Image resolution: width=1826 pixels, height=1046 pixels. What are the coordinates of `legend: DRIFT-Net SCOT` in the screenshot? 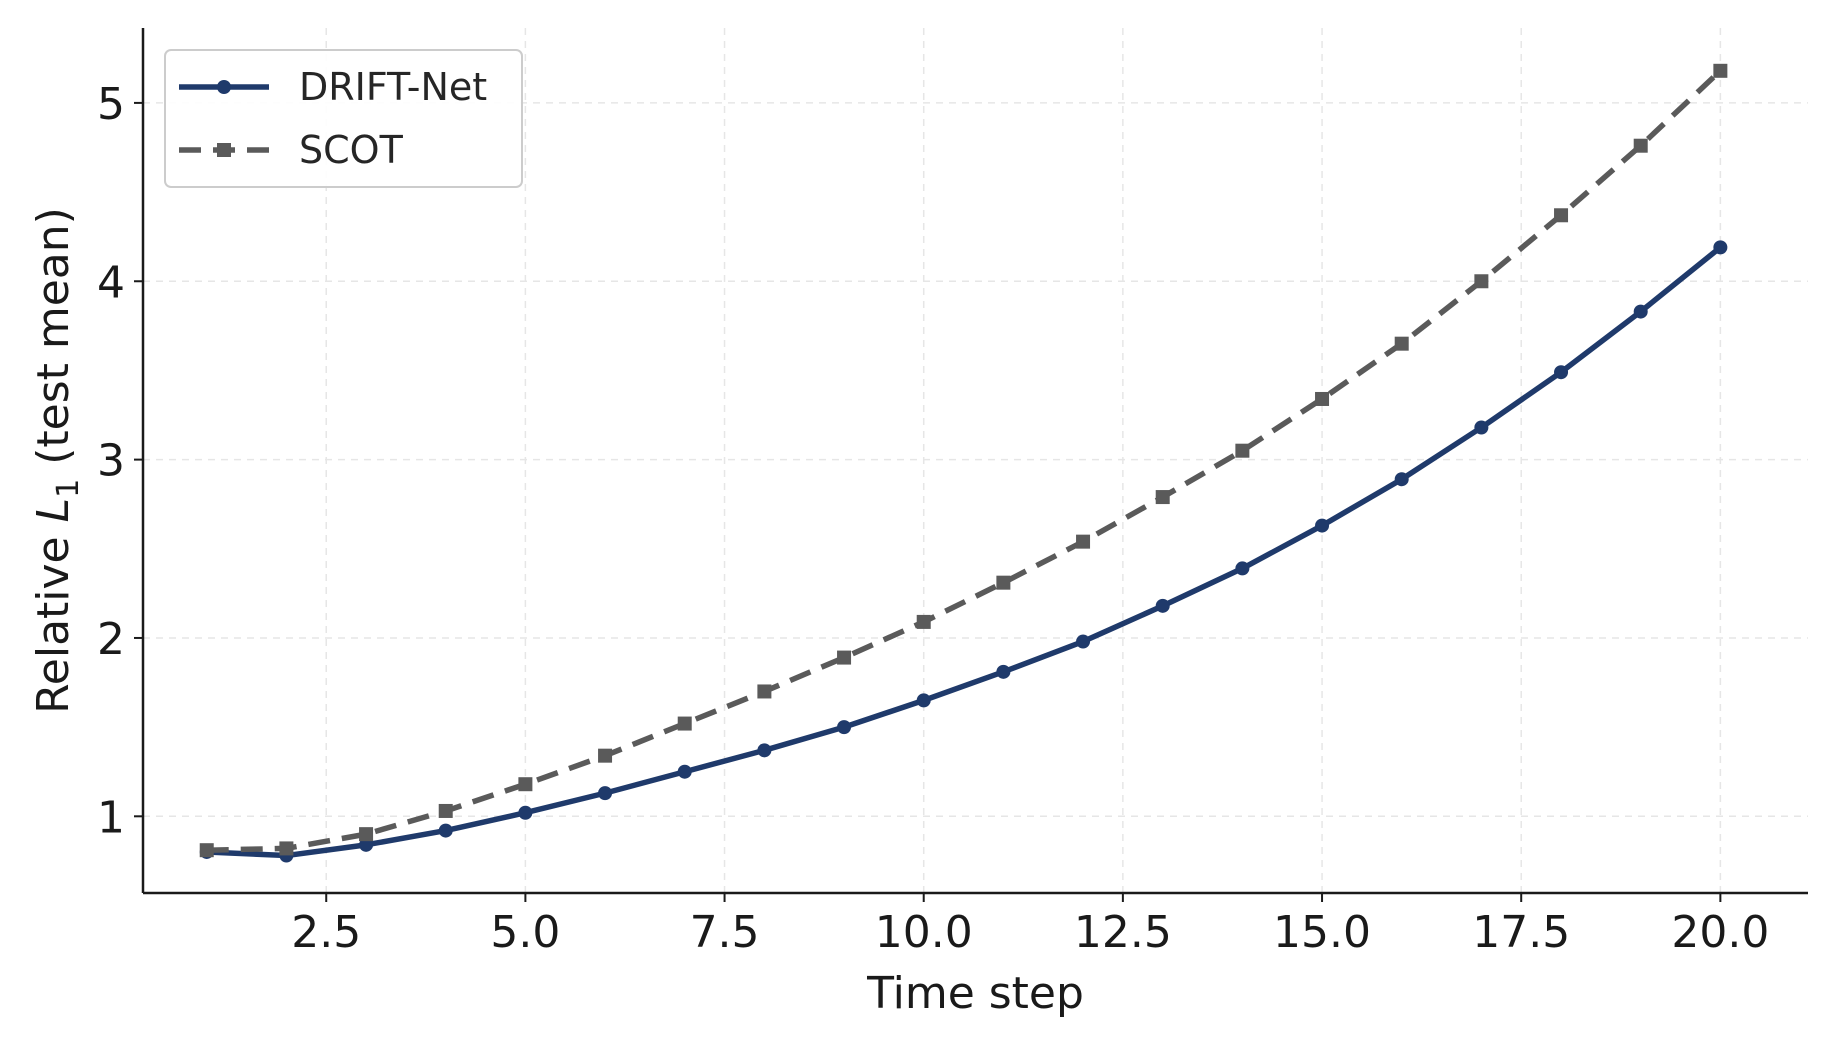 It's located at (343, 118).